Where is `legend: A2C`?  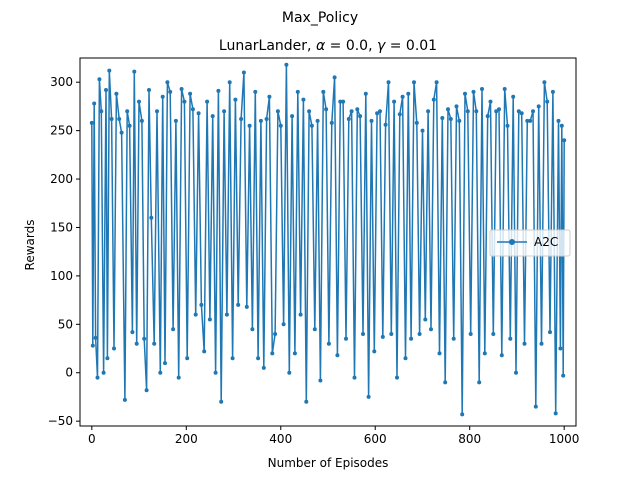 legend: A2C is located at coordinates (530, 243).